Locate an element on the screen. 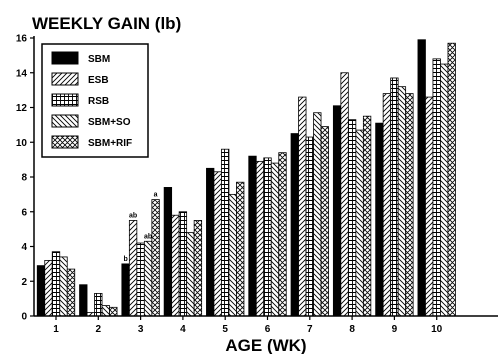 This screenshot has width=500, height=354. legend-label: SBM+SO is located at coordinates (109, 122).